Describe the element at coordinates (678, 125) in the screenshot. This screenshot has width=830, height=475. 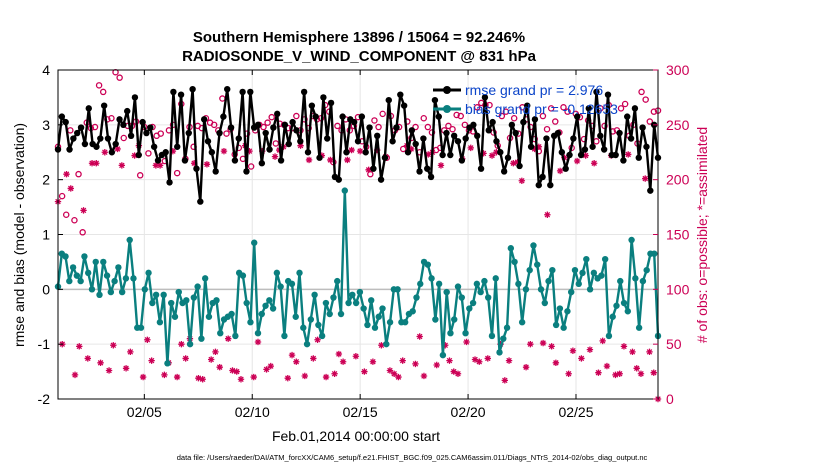
I see `y-right-tick-label: 250` at that location.